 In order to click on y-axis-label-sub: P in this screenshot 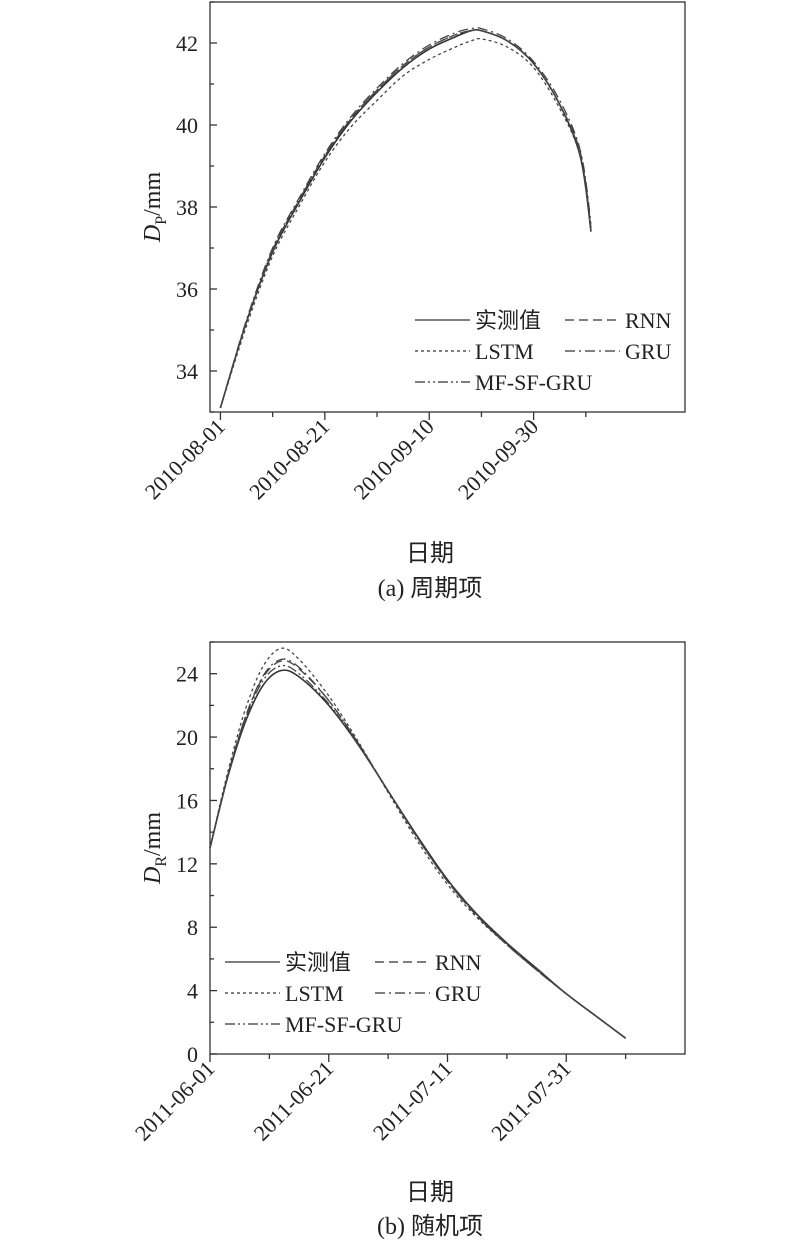, I will do `click(161, 220)`.